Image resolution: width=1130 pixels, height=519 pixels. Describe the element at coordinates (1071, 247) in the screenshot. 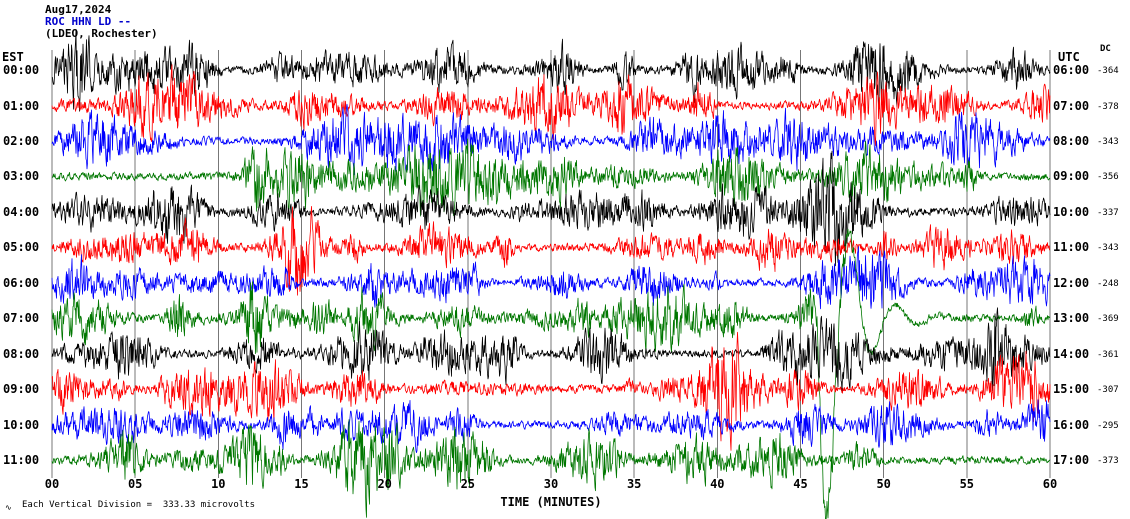

I see `utc-label: 11:00` at that location.